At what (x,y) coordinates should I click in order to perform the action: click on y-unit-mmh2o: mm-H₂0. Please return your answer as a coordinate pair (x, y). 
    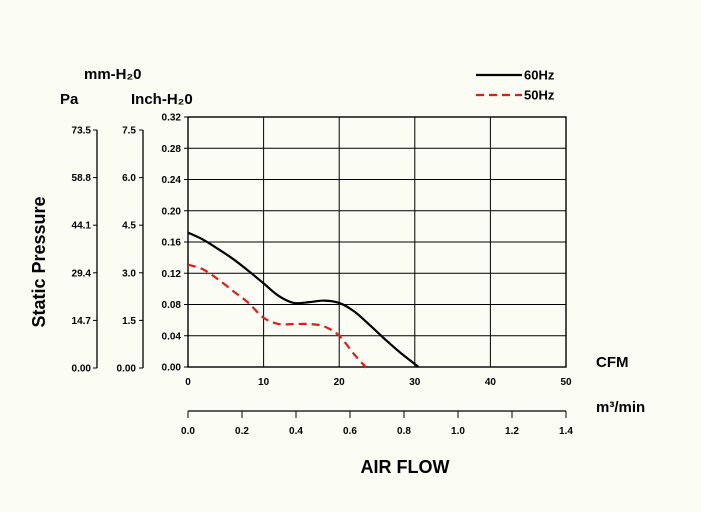
    Looking at the image, I should click on (113, 74).